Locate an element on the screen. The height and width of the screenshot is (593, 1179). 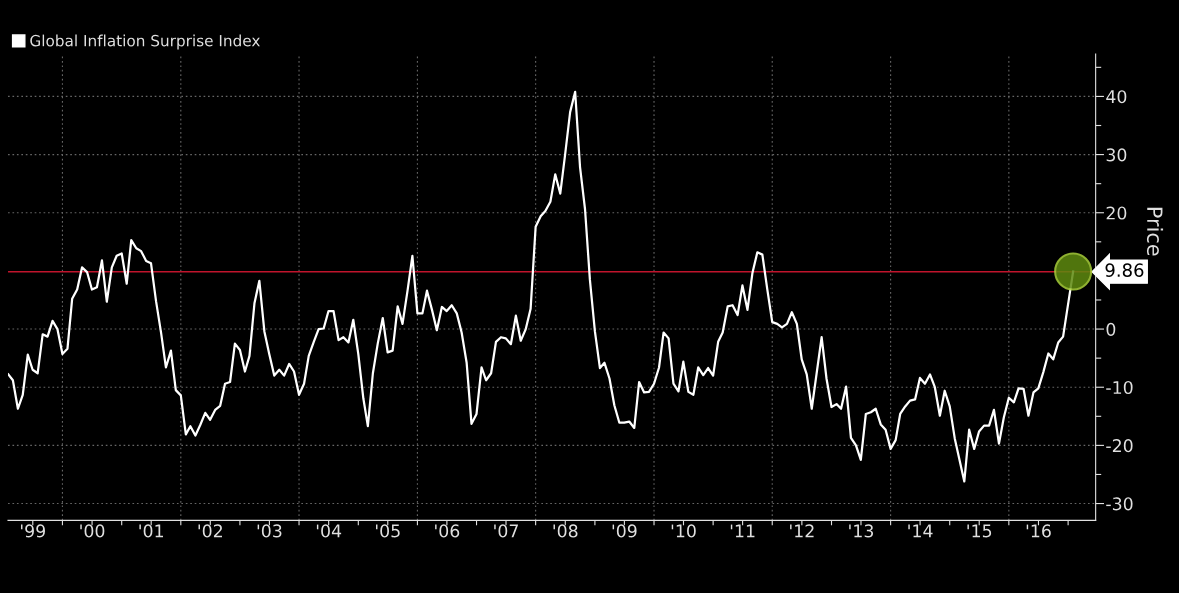
y-tick-label: -30 is located at coordinates (1119, 504).